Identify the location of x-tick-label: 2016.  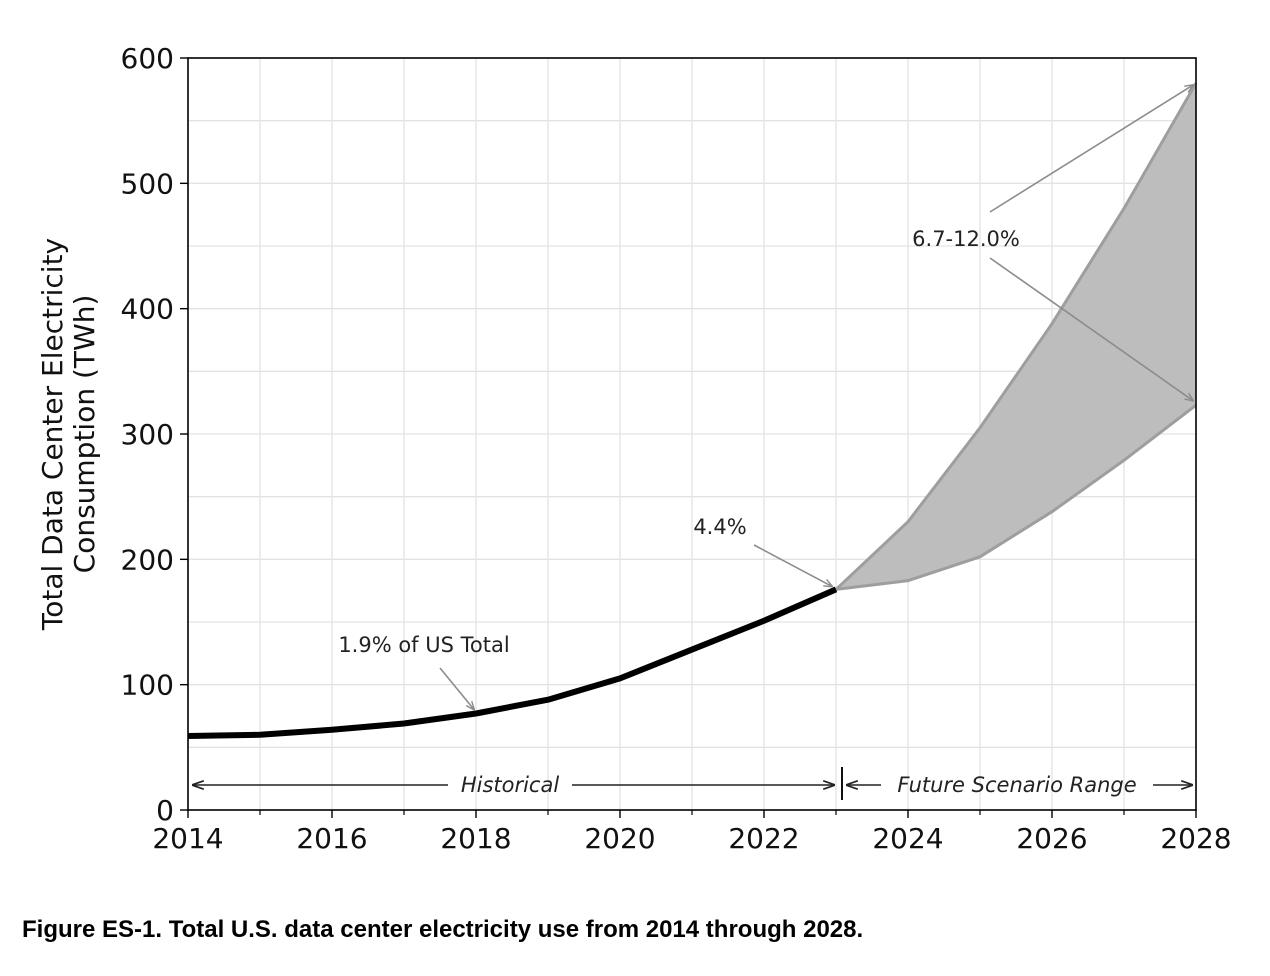
(331, 838).